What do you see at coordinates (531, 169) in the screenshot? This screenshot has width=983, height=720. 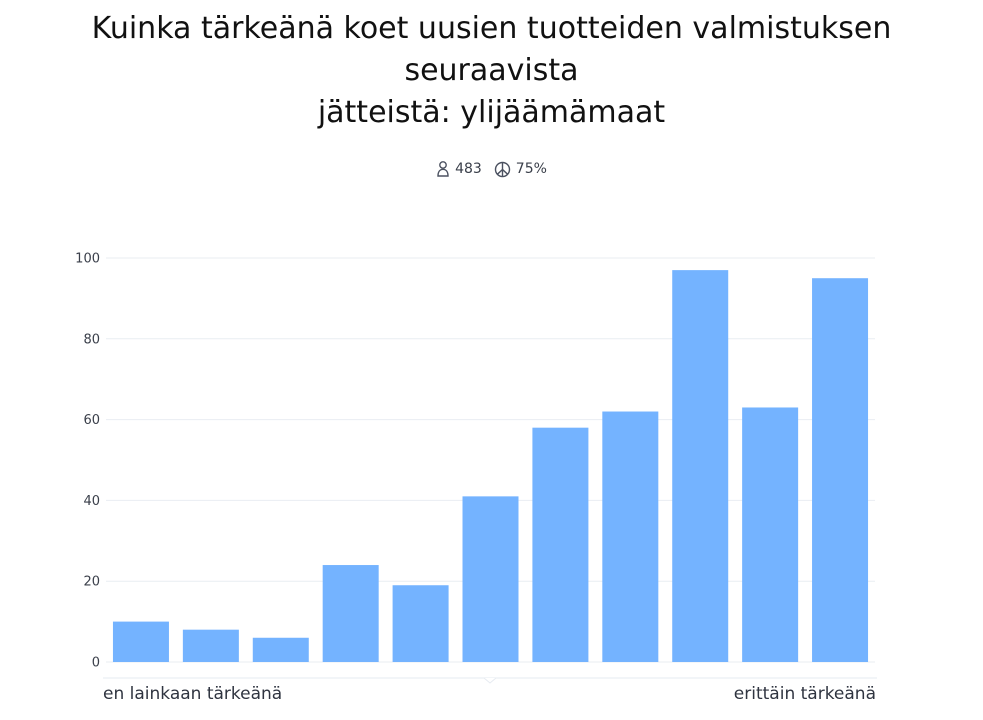 I see `response-rate: 75%` at bounding box center [531, 169].